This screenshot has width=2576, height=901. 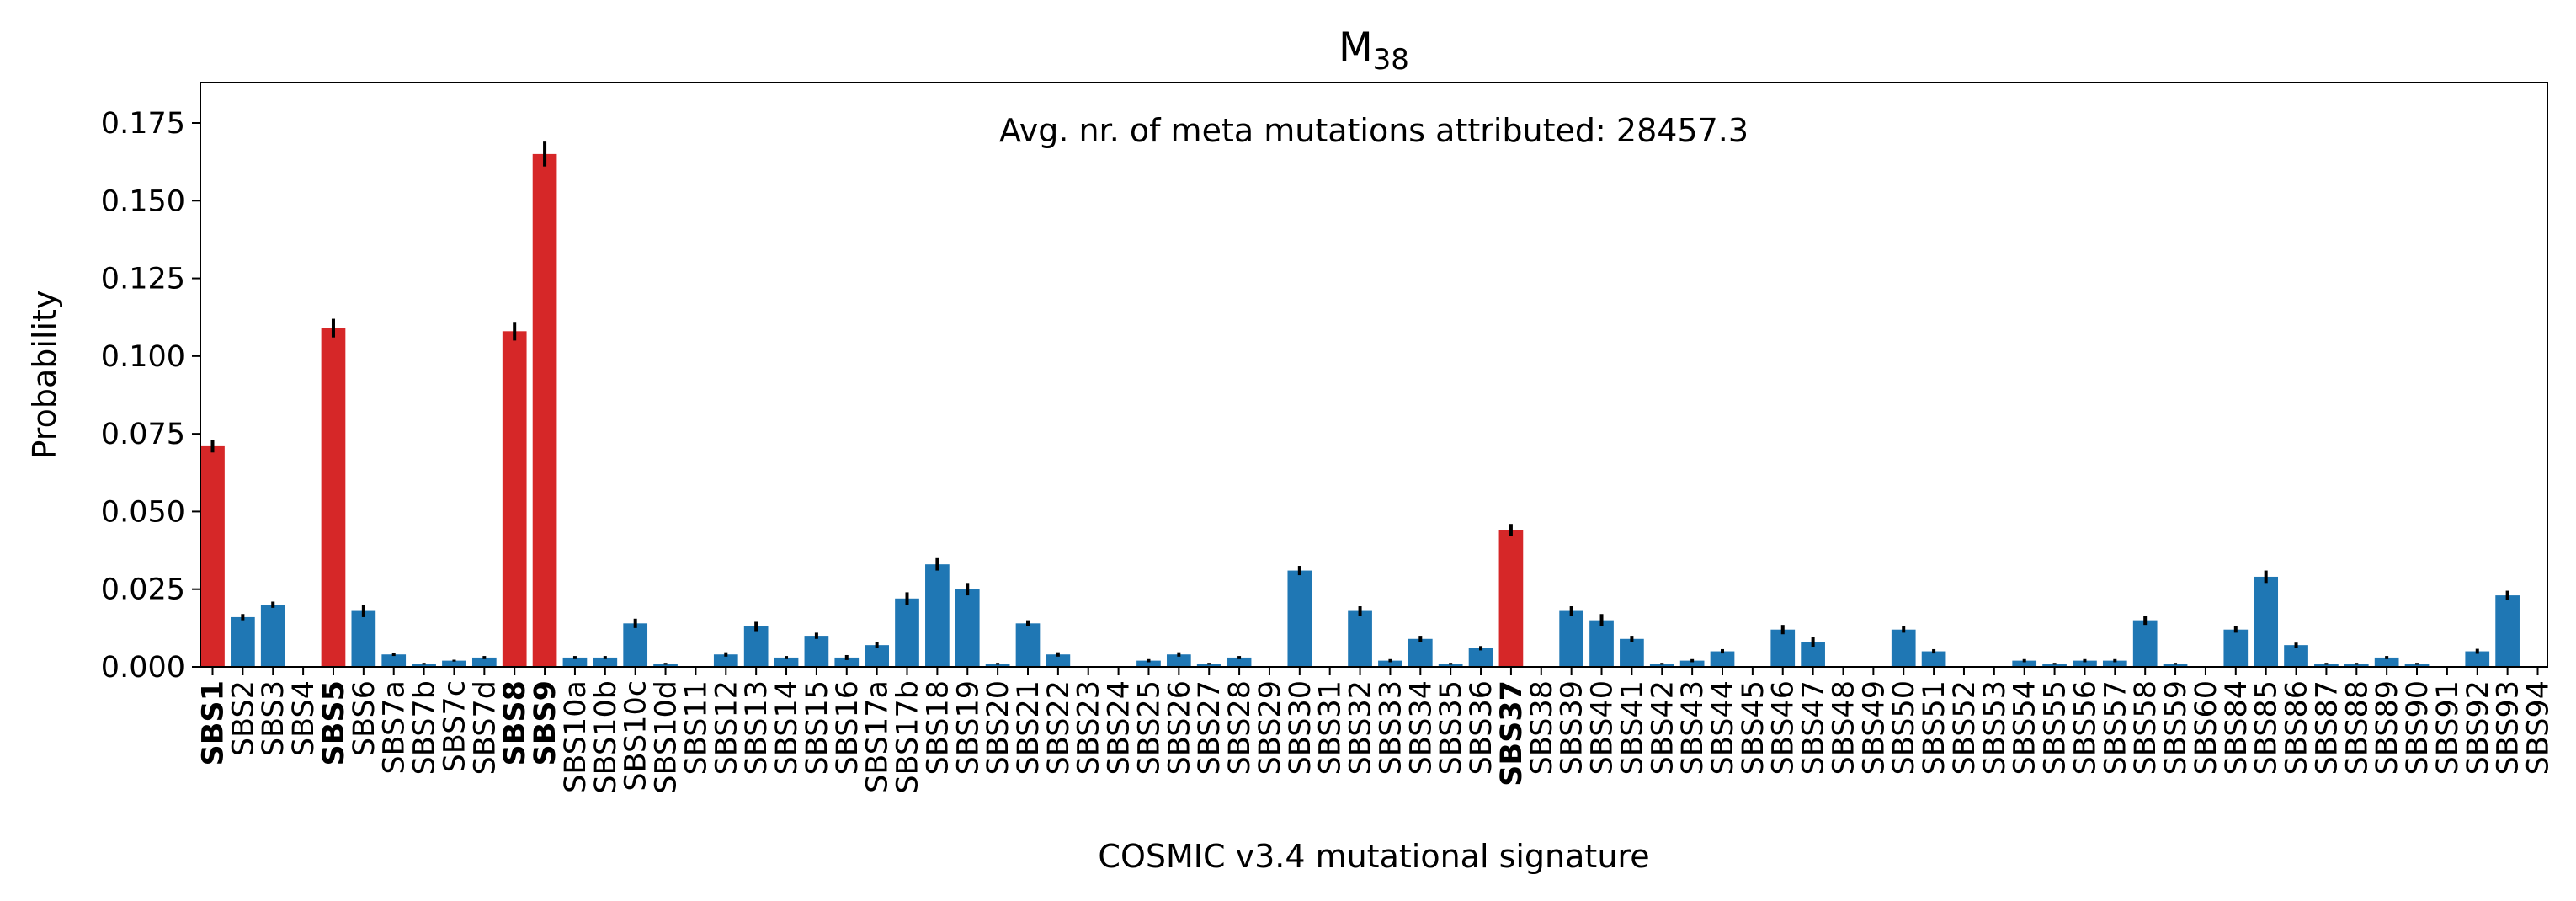 What do you see at coordinates (605, 662) in the screenshot?
I see `bar-sbs10b` at bounding box center [605, 662].